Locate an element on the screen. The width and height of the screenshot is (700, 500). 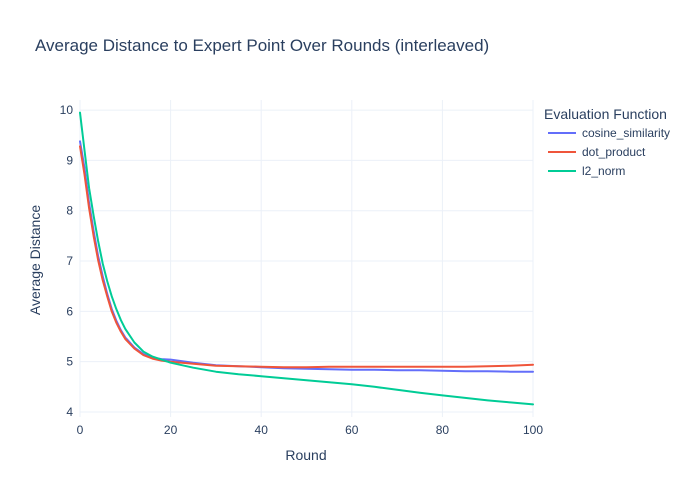
legend-title: Evaluation Function is located at coordinates (605, 114).